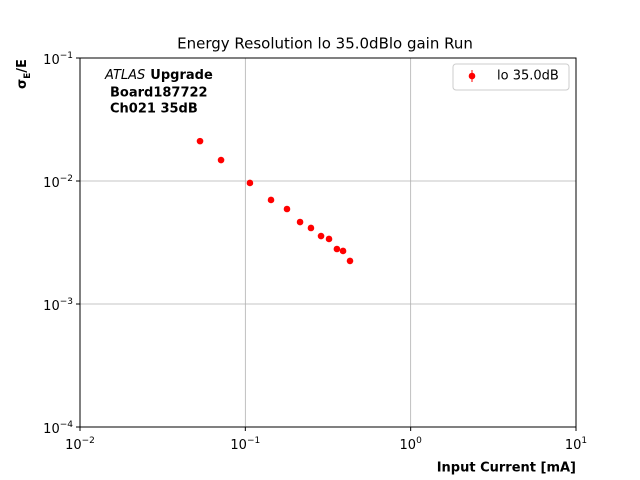  What do you see at coordinates (181, 75) in the screenshot?
I see `annotation-bold: Upgrade` at bounding box center [181, 75].